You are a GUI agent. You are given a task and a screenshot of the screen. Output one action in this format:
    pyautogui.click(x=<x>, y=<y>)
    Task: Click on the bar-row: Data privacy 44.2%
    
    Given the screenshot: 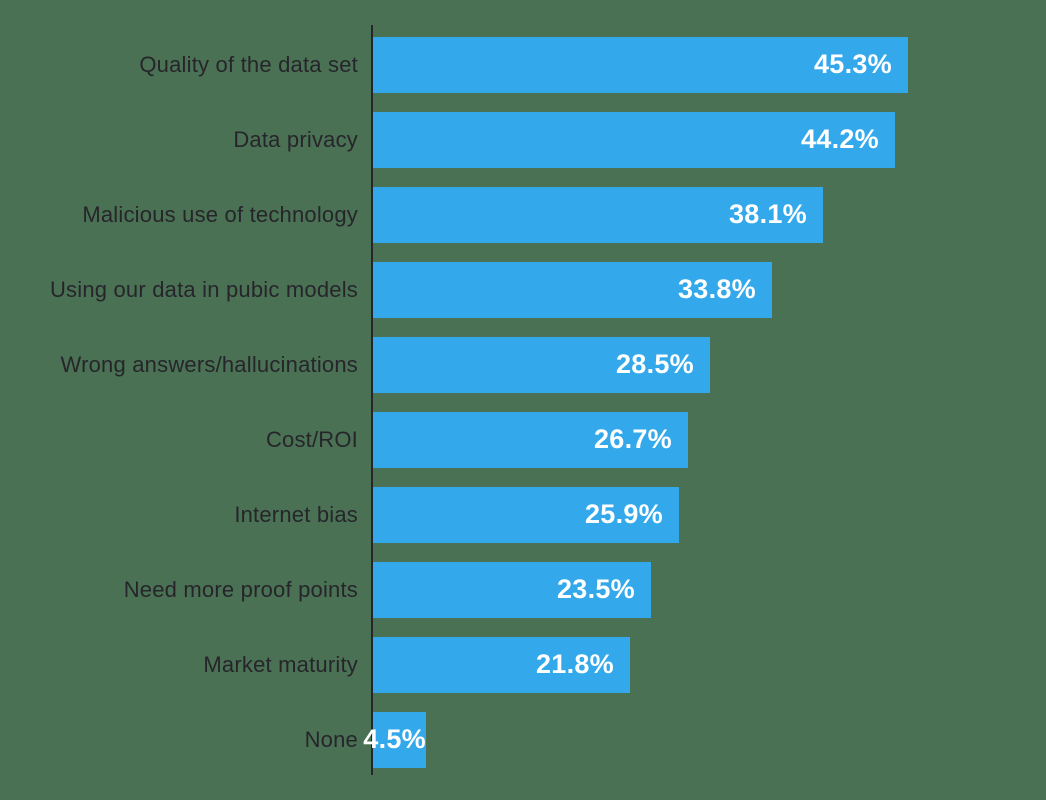 What is the action you would take?
    pyautogui.click(x=523, y=139)
    